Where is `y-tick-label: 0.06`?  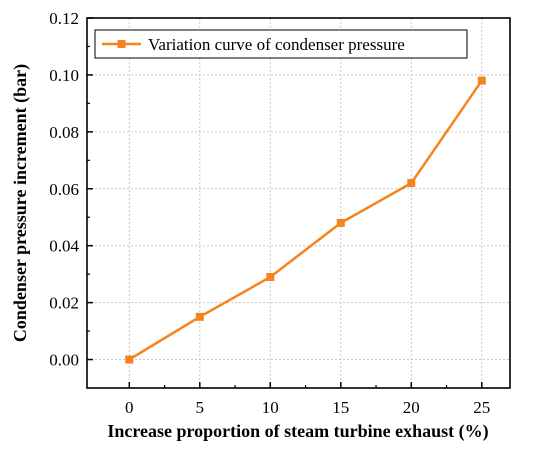
y-tick-label: 0.06 is located at coordinates (64, 189).